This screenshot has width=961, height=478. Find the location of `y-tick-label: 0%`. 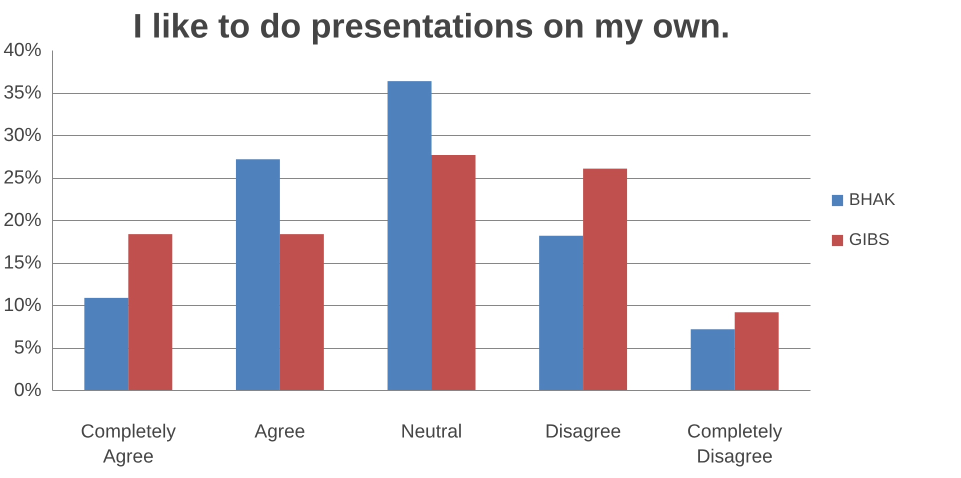

y-tick-label: 0% is located at coordinates (28, 390).